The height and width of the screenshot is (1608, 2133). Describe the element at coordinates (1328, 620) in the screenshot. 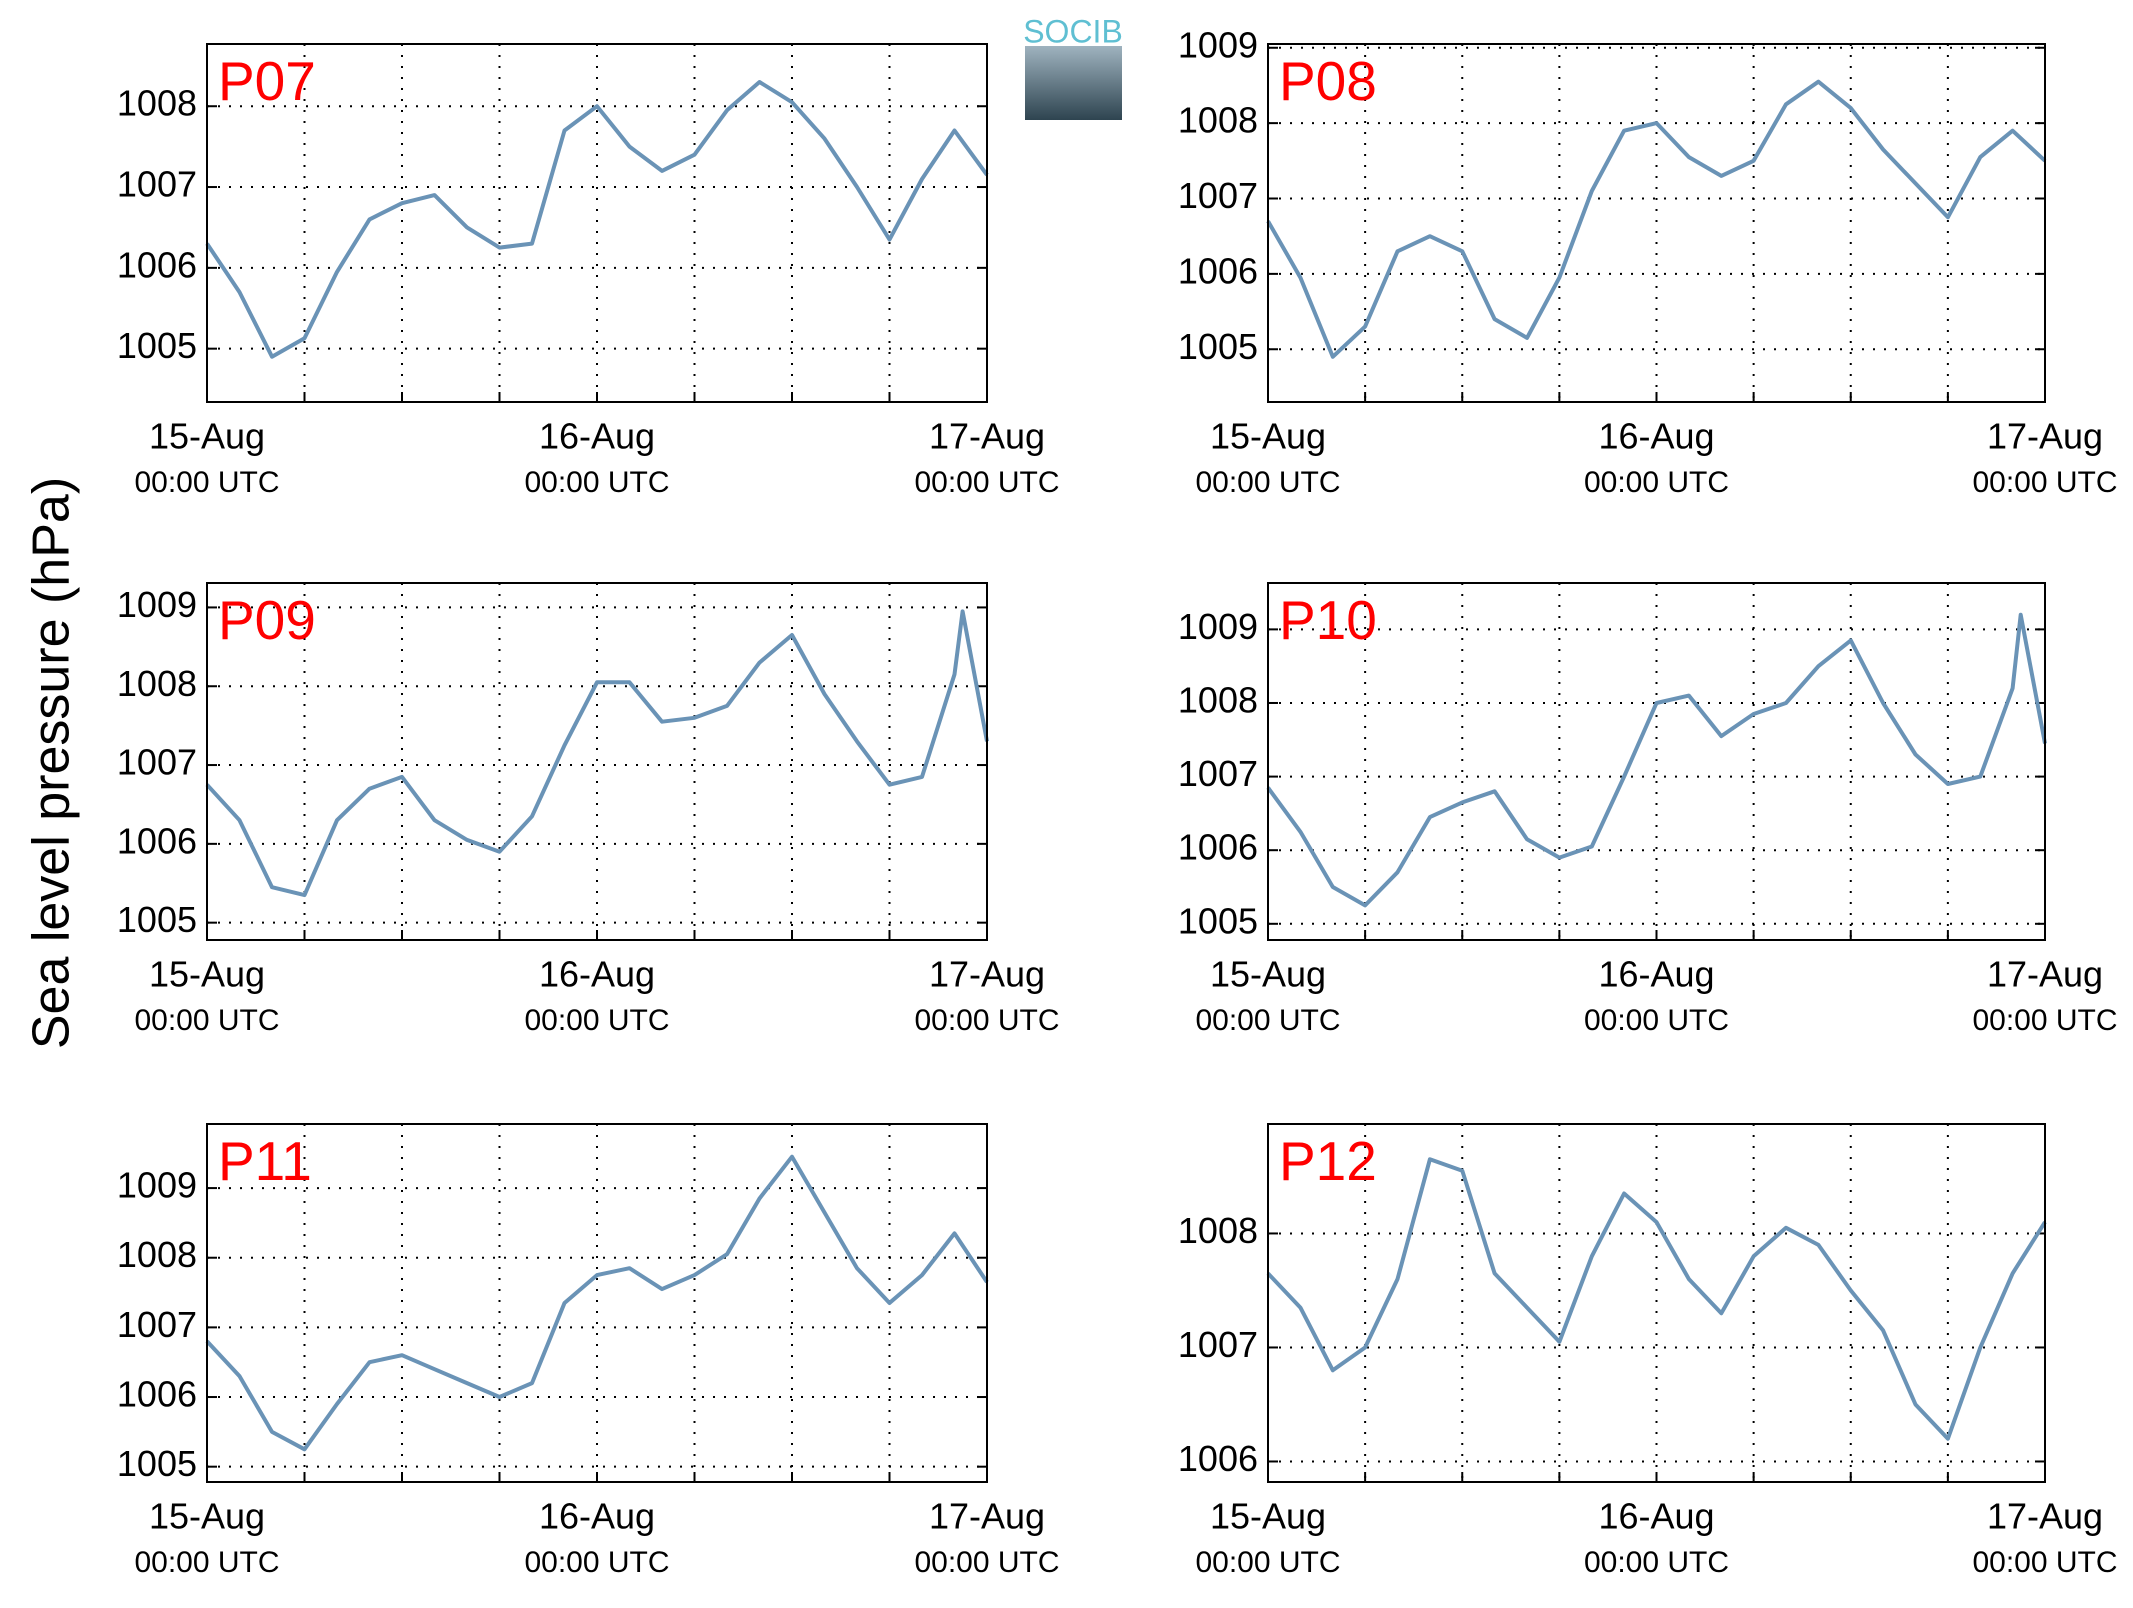

I see `panel-title: P10` at that location.